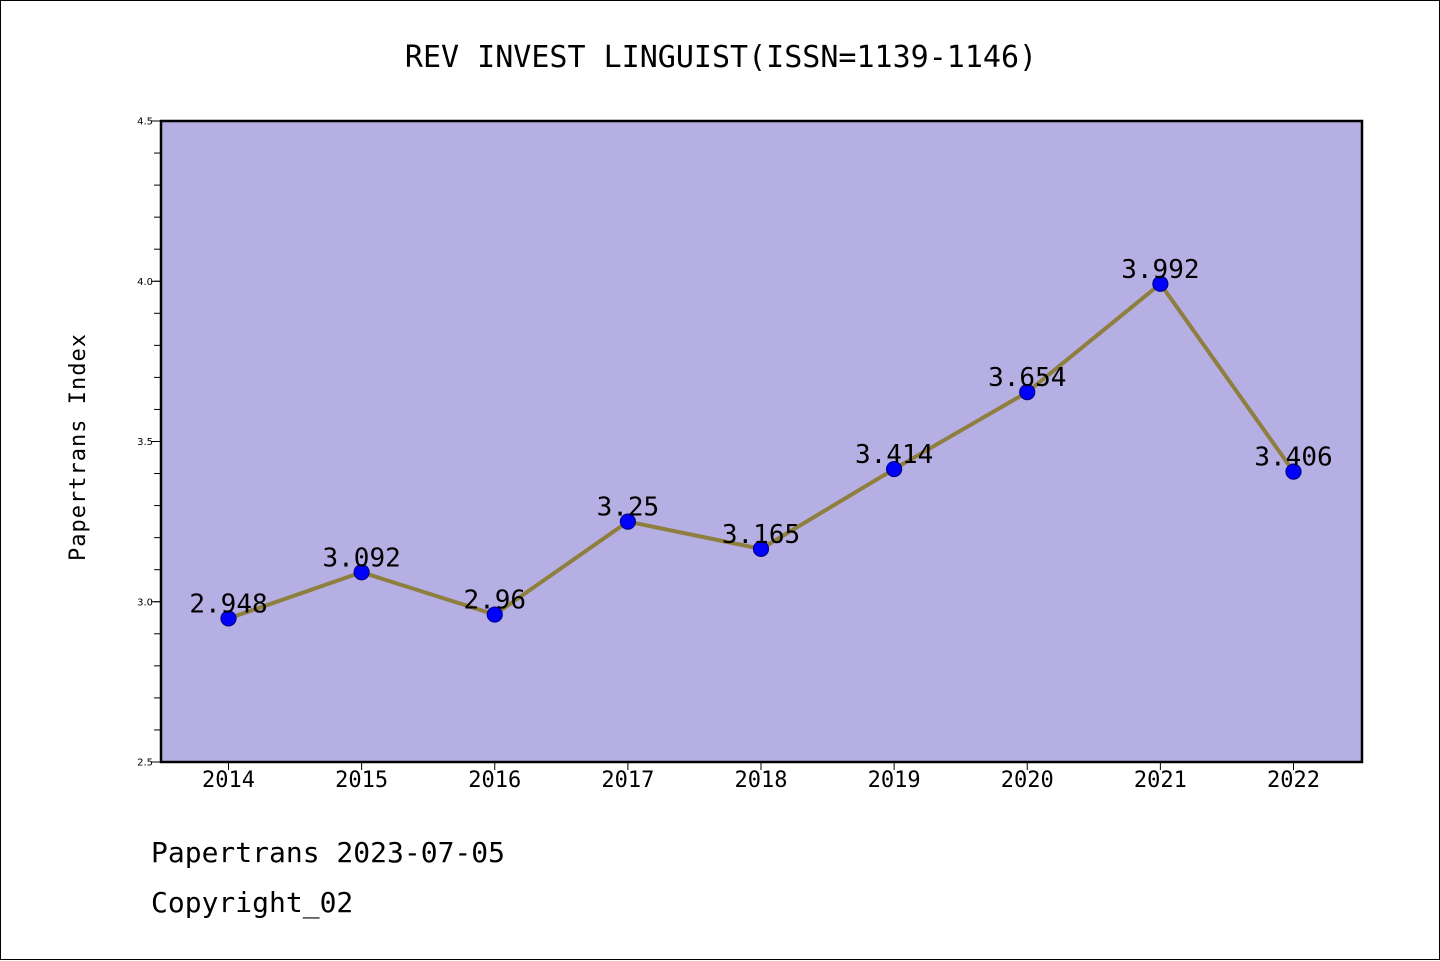 The width and height of the screenshot is (1440, 961). What do you see at coordinates (761, 535) in the screenshot?
I see `data-label: 3.165` at bounding box center [761, 535].